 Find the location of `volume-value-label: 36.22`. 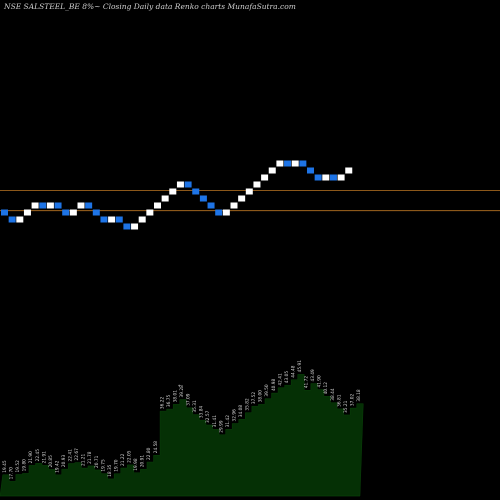

volume-value-label: 36.22 is located at coordinates (162, 403).